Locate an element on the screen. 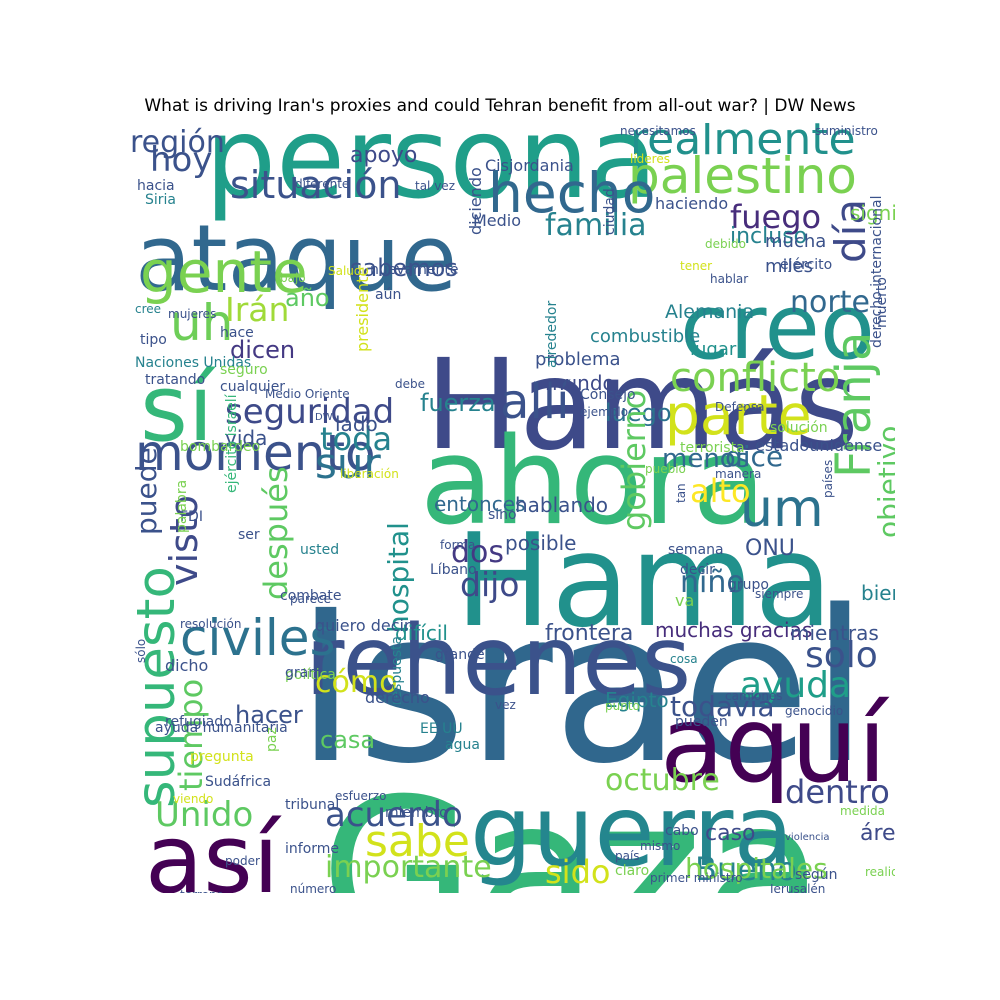  cloud-word: primer ministro is located at coordinates (696, 878).